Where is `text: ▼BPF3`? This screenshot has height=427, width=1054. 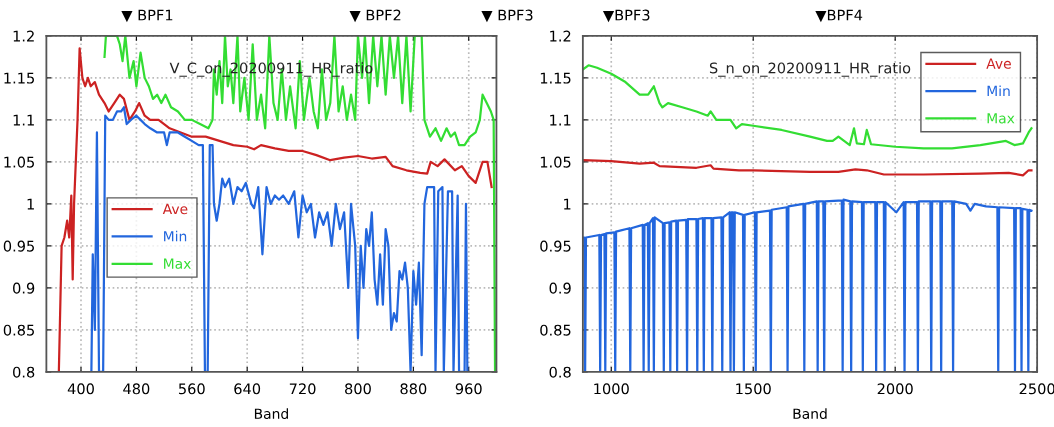 text: ▼BPF3 is located at coordinates (626, 16).